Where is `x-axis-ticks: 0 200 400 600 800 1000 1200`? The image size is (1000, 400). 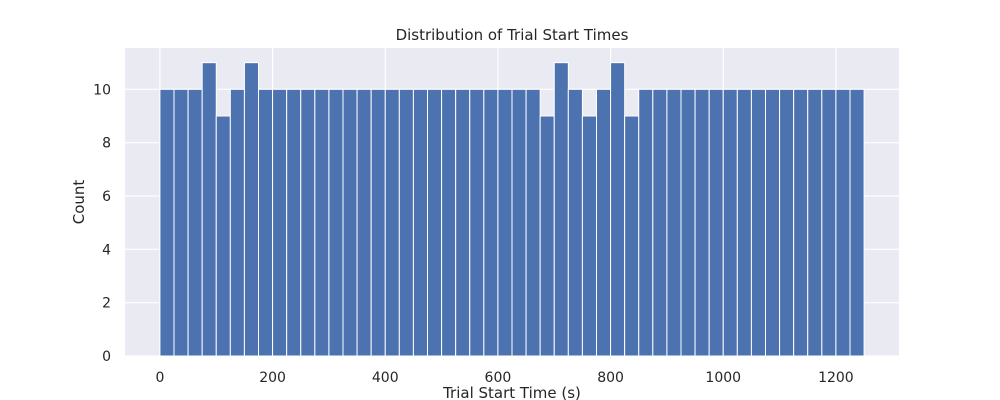 x-axis-ticks: 0 200 400 600 800 1000 1200 is located at coordinates (504, 378).